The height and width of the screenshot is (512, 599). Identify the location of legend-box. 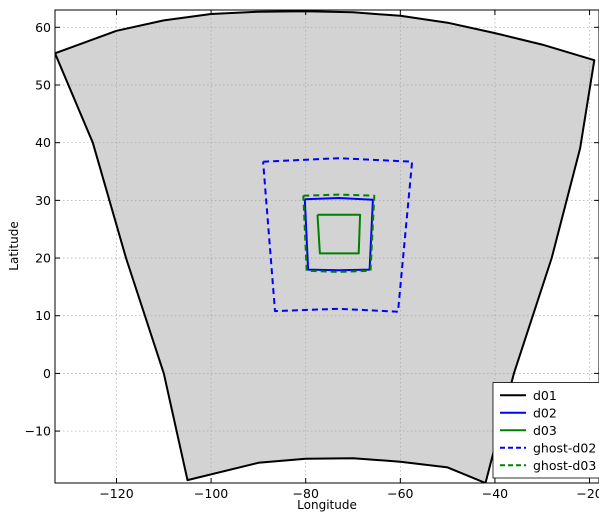
(545, 430).